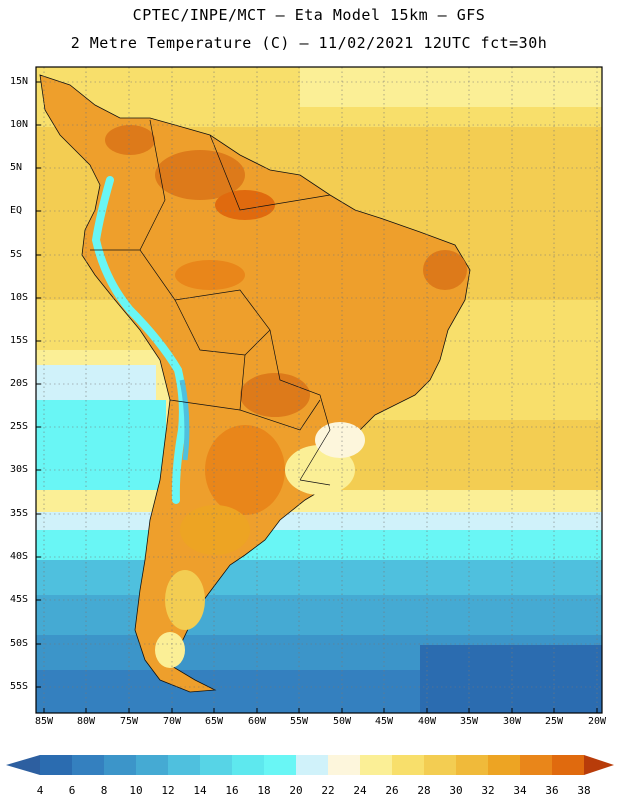 The image size is (618, 800). Describe the element at coordinates (104, 790) in the screenshot. I see `colorbar-label: 8` at that location.